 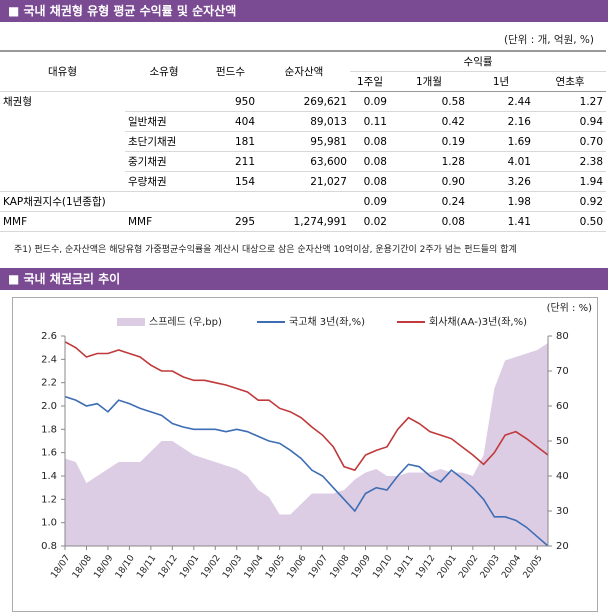 What do you see at coordinates (304, 71) in the screenshot?
I see `column-header: 순자산액` at bounding box center [304, 71].